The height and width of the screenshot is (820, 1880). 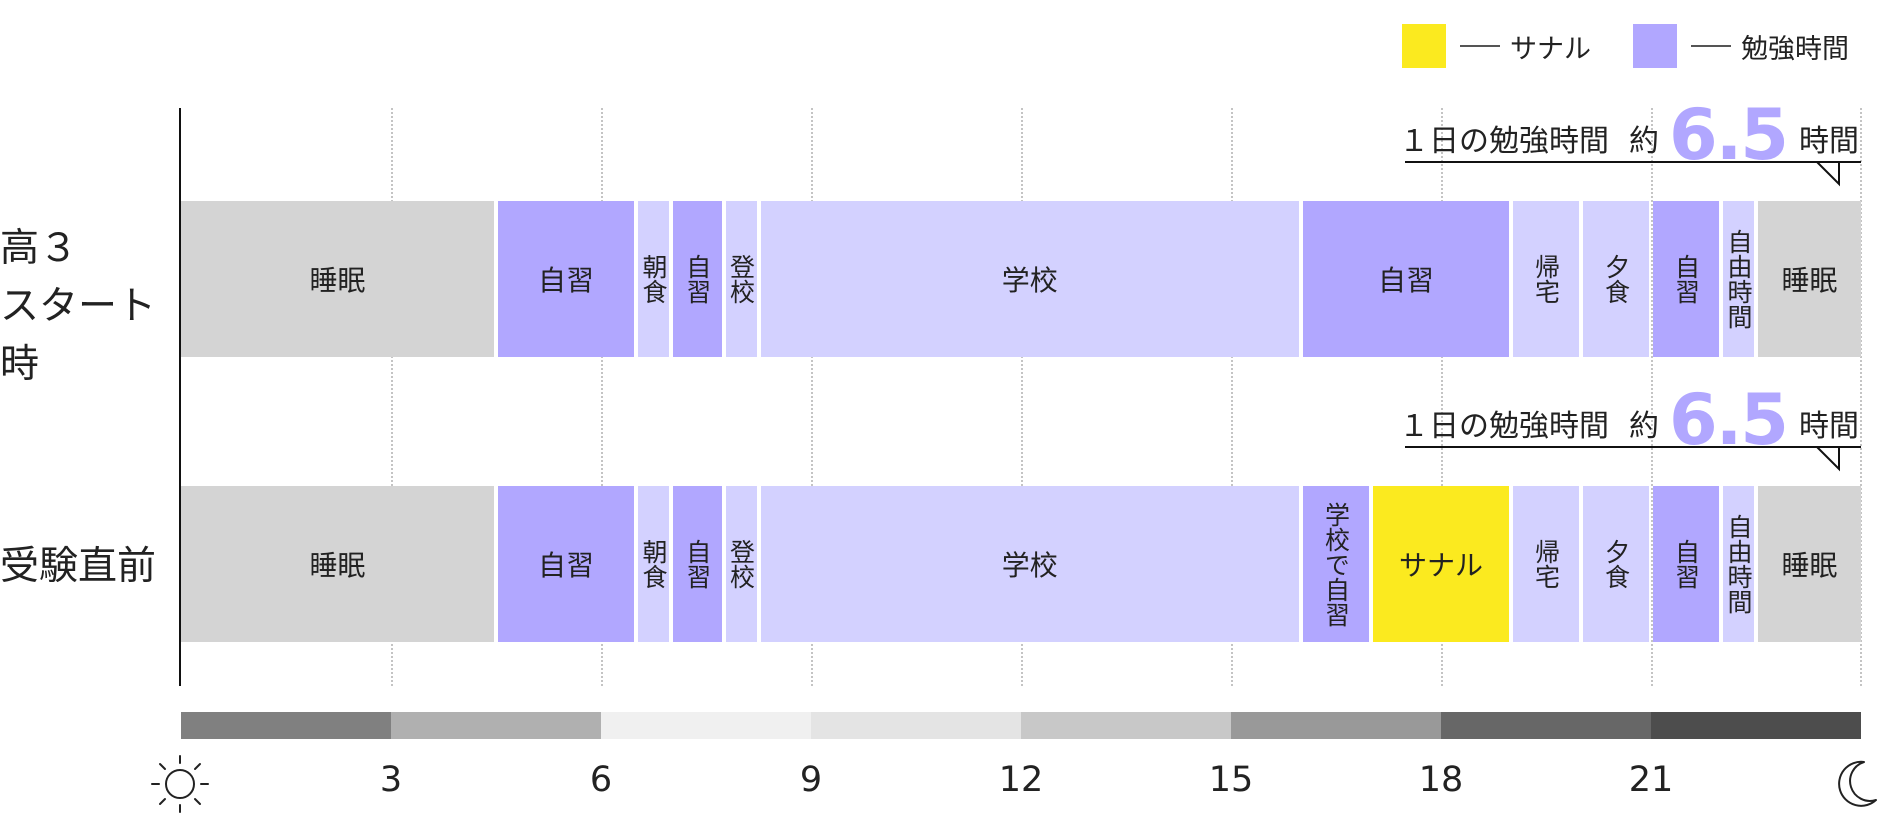 I want to click on y-axis-line, so click(x=180, y=397).